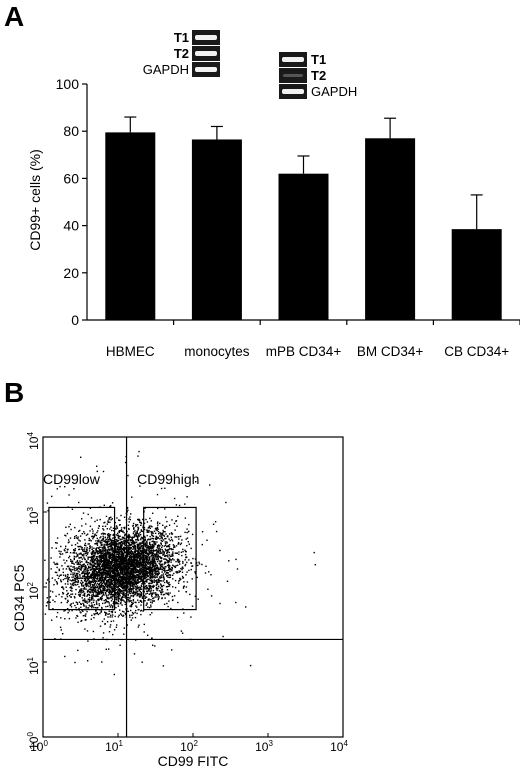 Image resolution: width=520 pixels, height=775 pixels. Describe the element at coordinates (264, 746) in the screenshot. I see `flow-x-tick-label: 10³` at that location.